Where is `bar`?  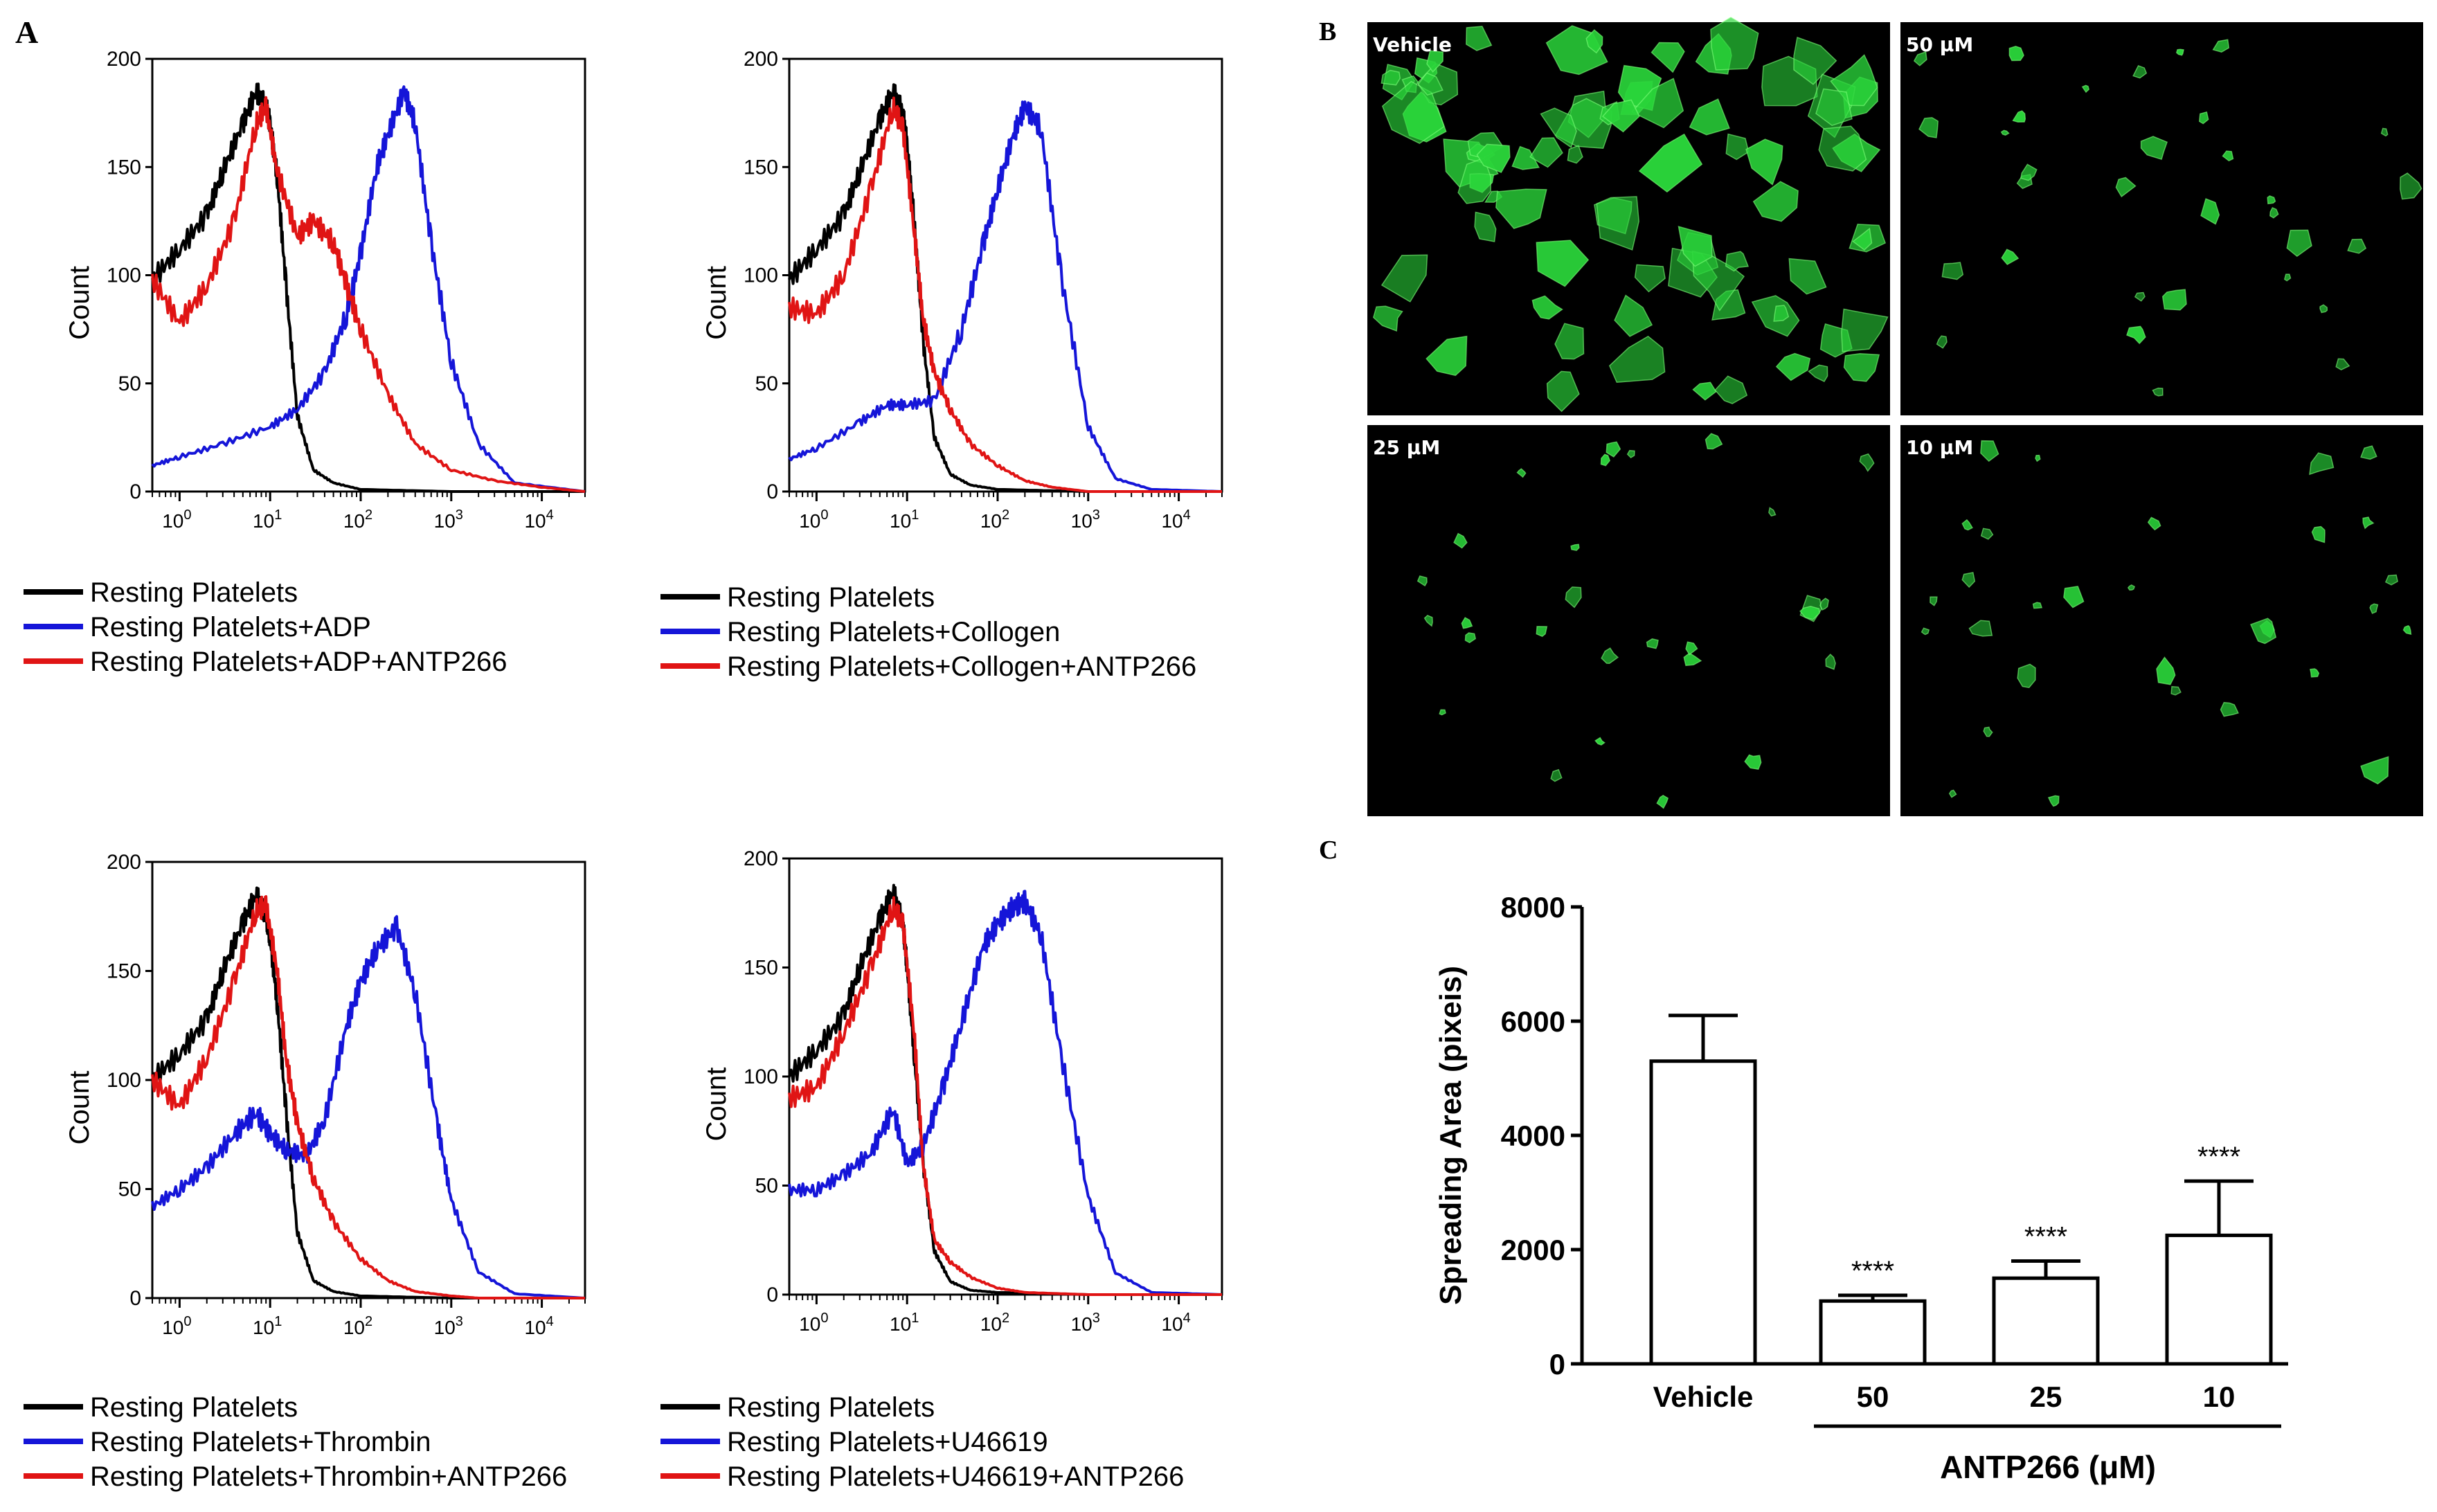 bar is located at coordinates (1703, 1212).